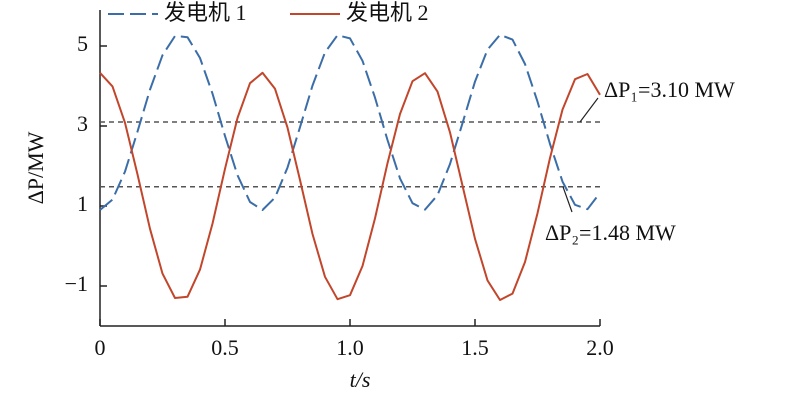 The width and height of the screenshot is (800, 401). Describe the element at coordinates (100, 347) in the screenshot. I see `x-tick-label: 0` at that location.